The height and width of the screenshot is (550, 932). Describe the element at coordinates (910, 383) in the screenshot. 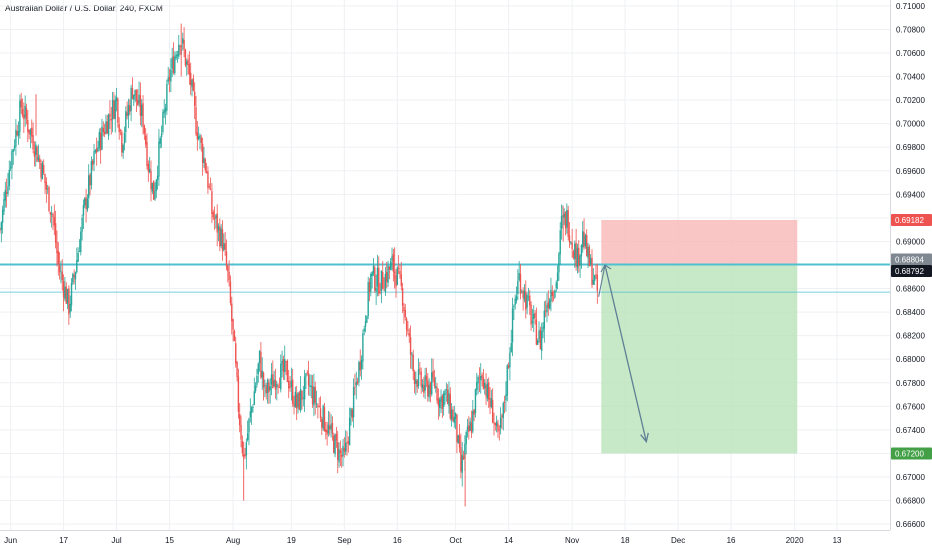

I see `y-tick-label: 0.67800` at that location.